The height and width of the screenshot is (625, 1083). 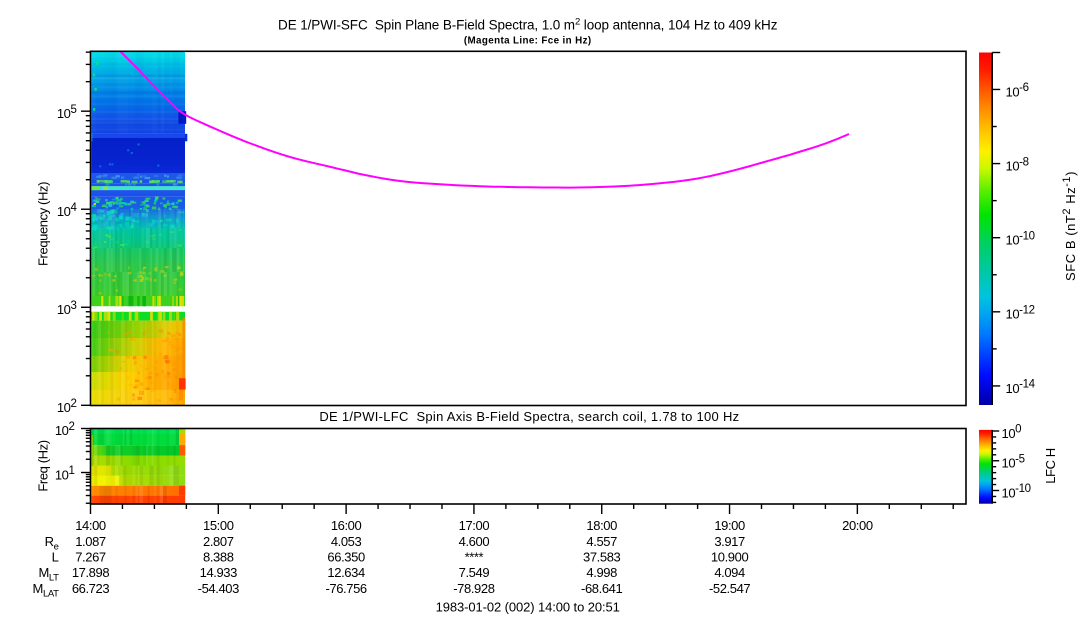 I want to click on svg-text: 3.917, so click(x=729, y=541).